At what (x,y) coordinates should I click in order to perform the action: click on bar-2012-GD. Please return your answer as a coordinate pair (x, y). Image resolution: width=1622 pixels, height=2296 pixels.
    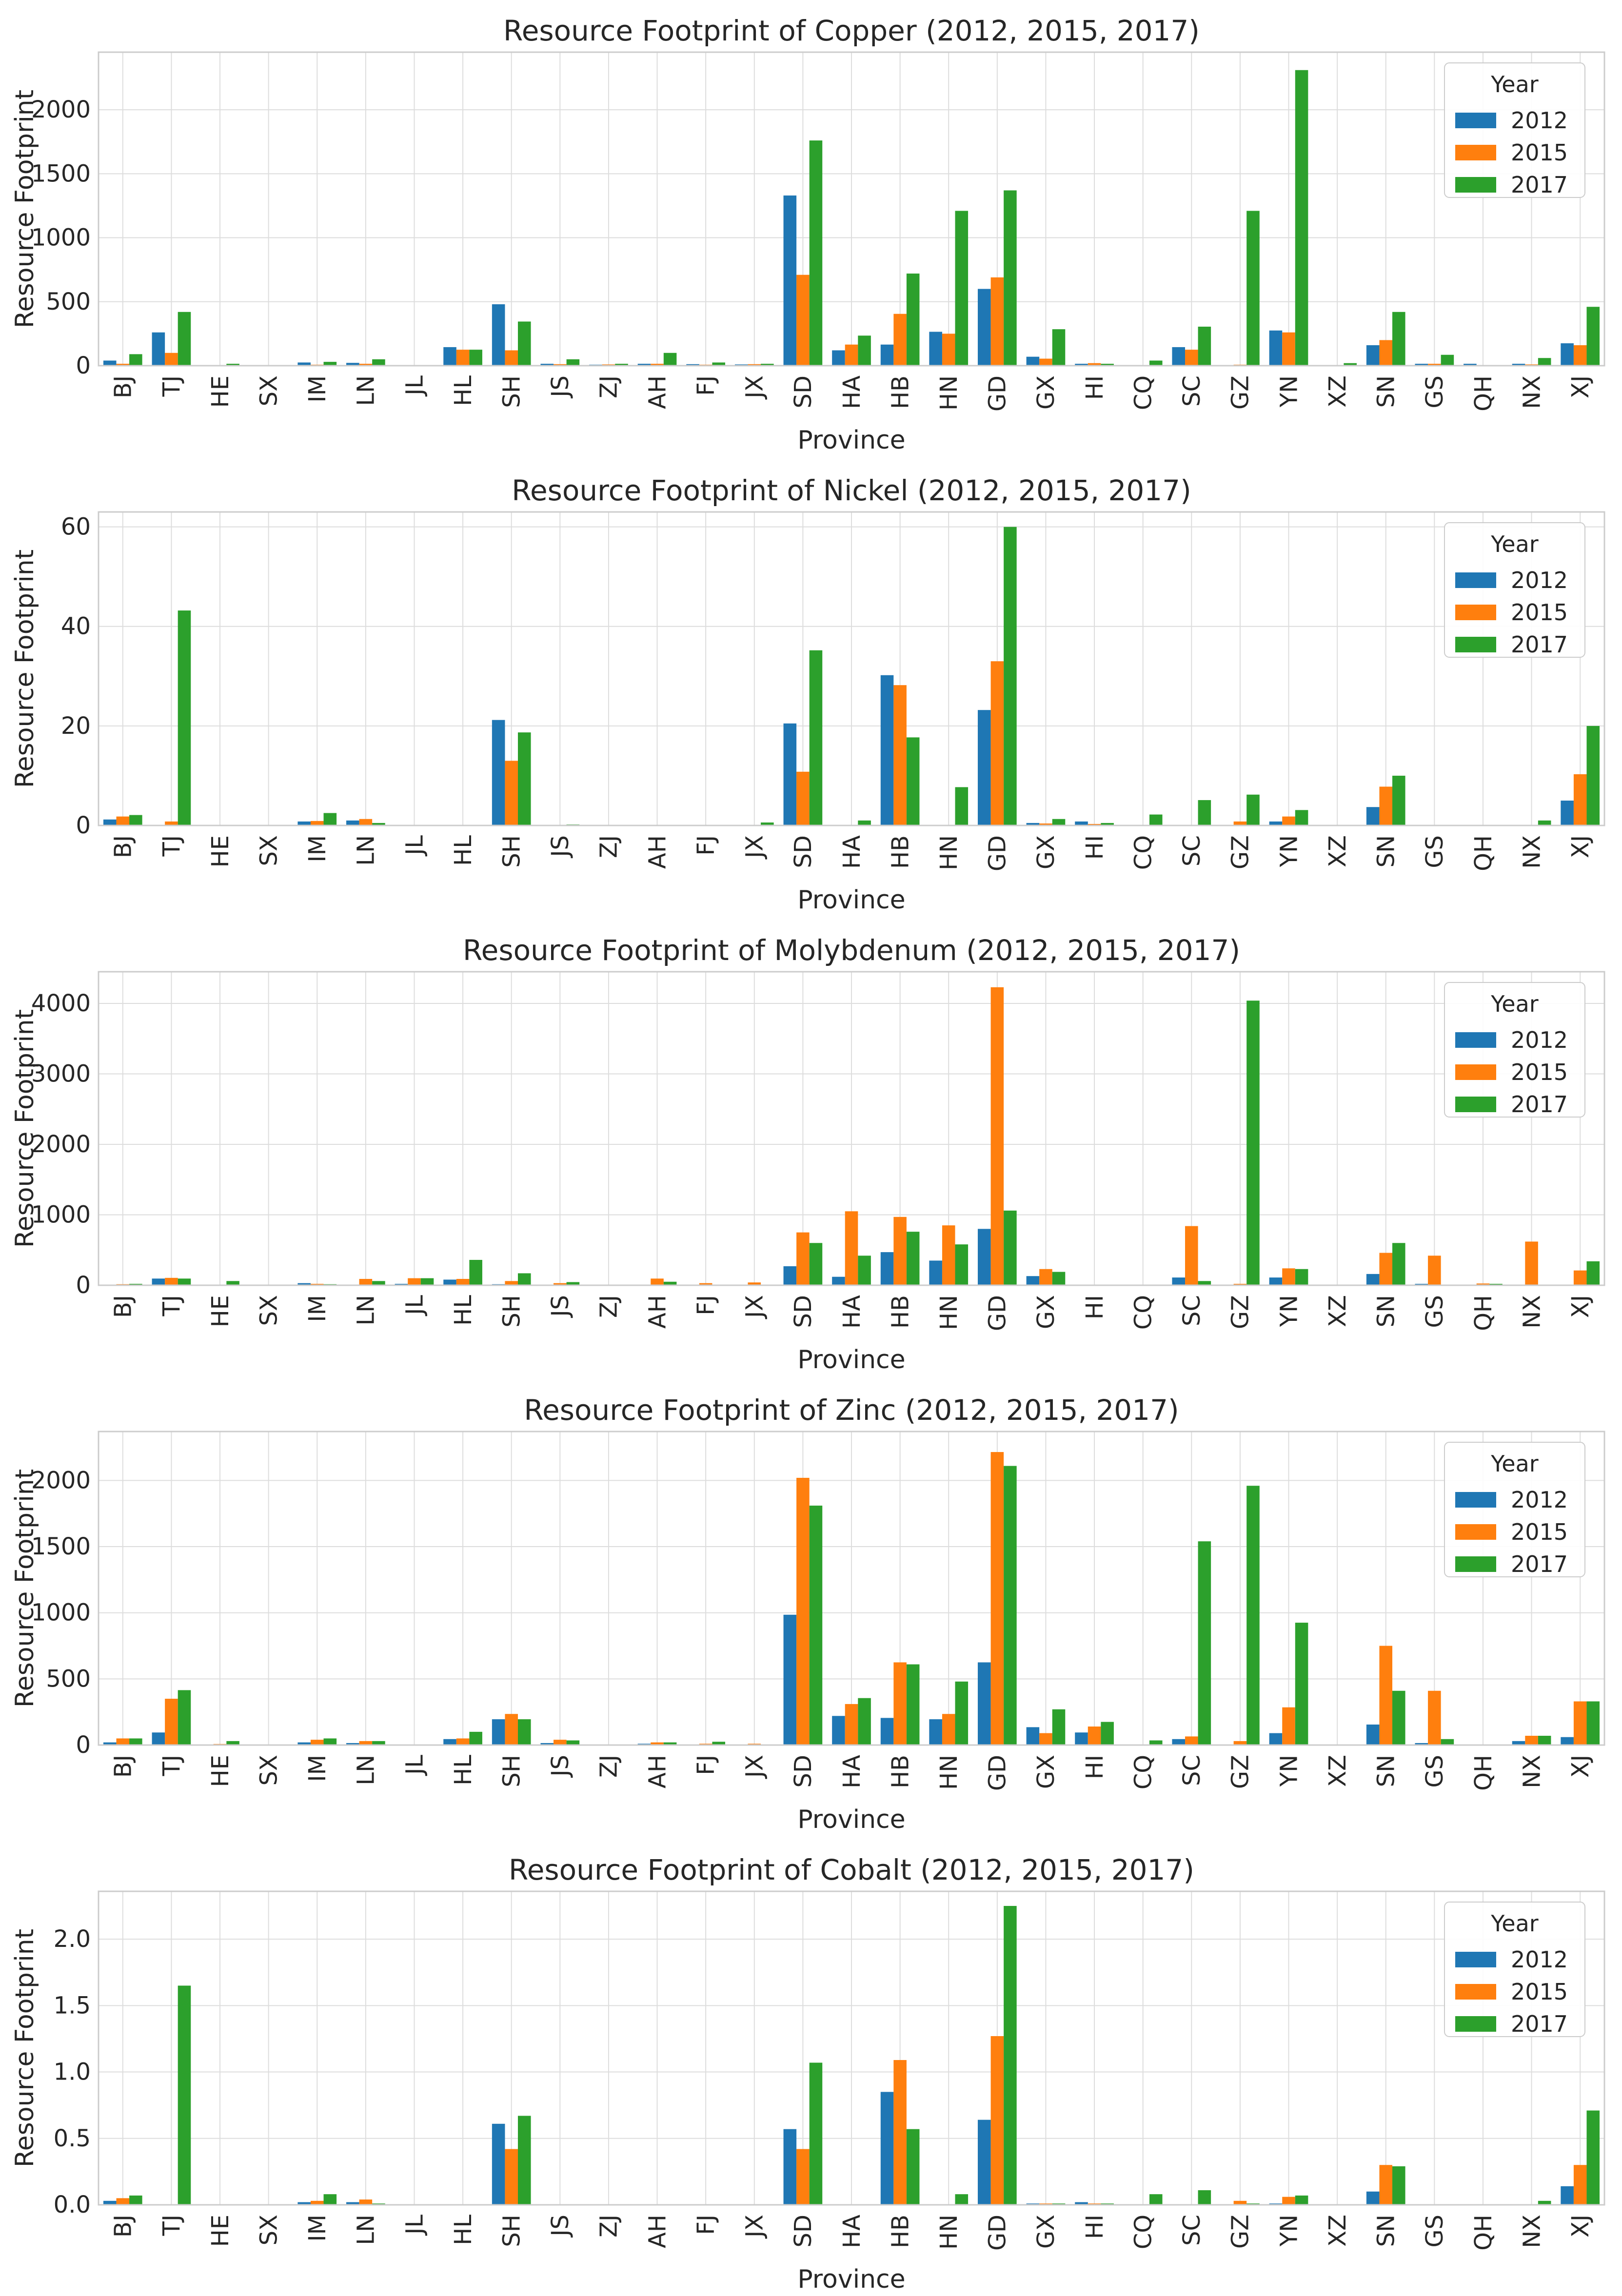
    Looking at the image, I should click on (984, 327).